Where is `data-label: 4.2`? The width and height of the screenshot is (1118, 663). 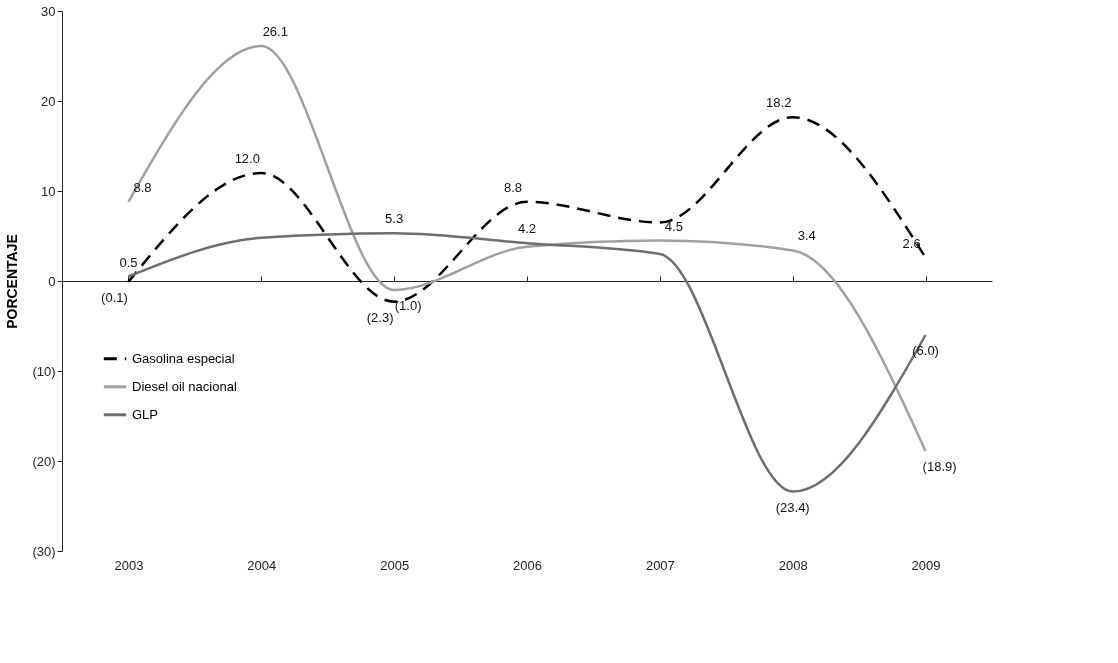
data-label: 4.2 is located at coordinates (527, 229).